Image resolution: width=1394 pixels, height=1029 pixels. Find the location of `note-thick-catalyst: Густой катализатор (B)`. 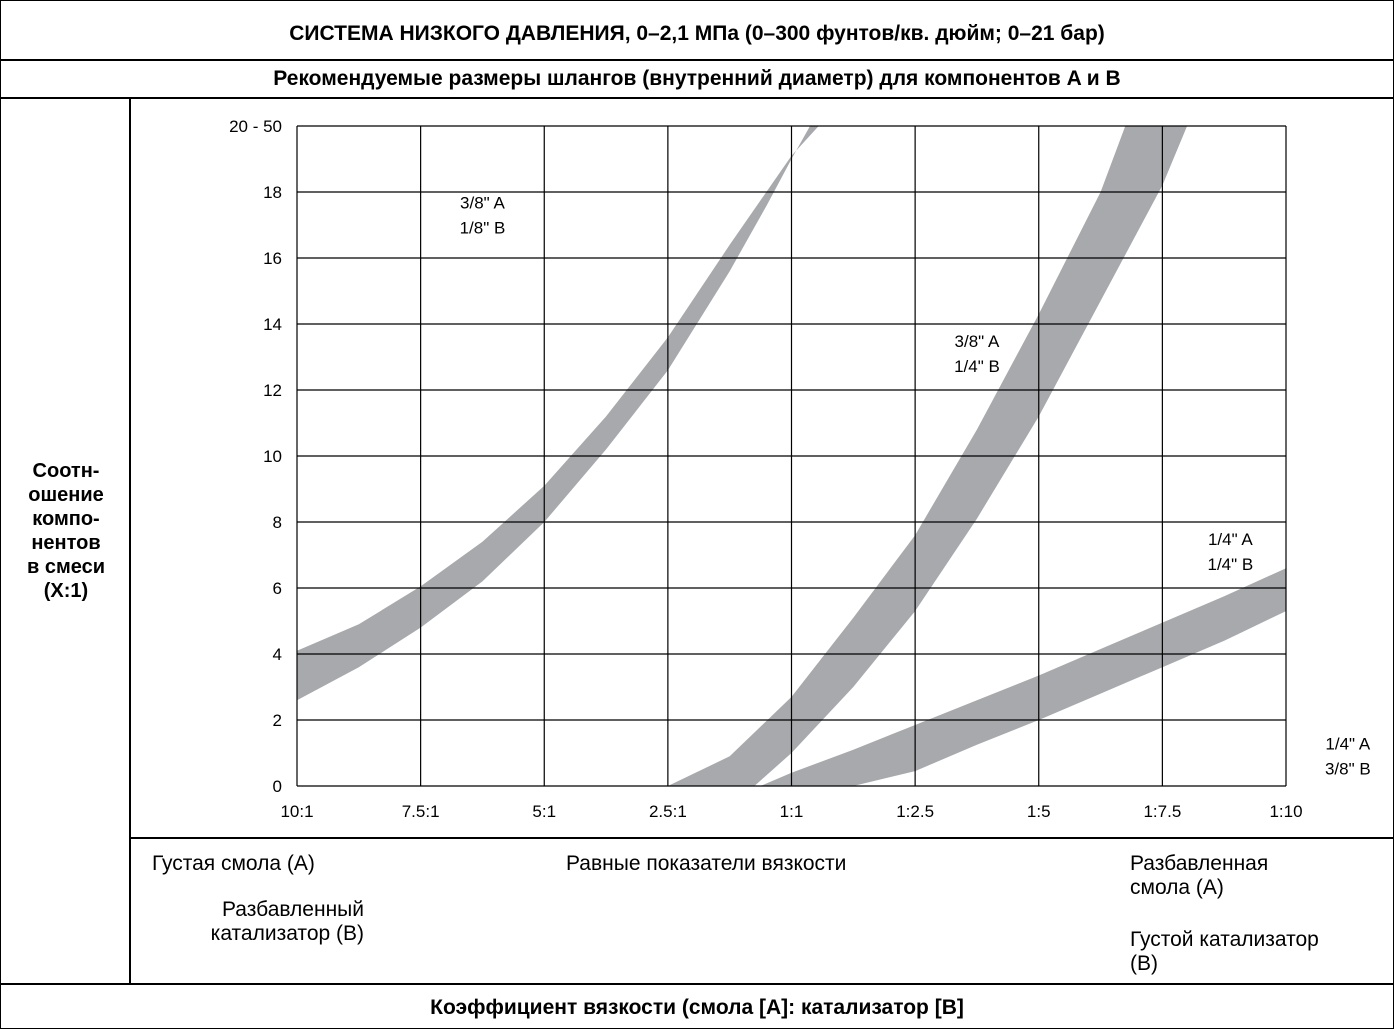

note-thick-catalyst: Густой катализатор (B) is located at coordinates (1224, 952).